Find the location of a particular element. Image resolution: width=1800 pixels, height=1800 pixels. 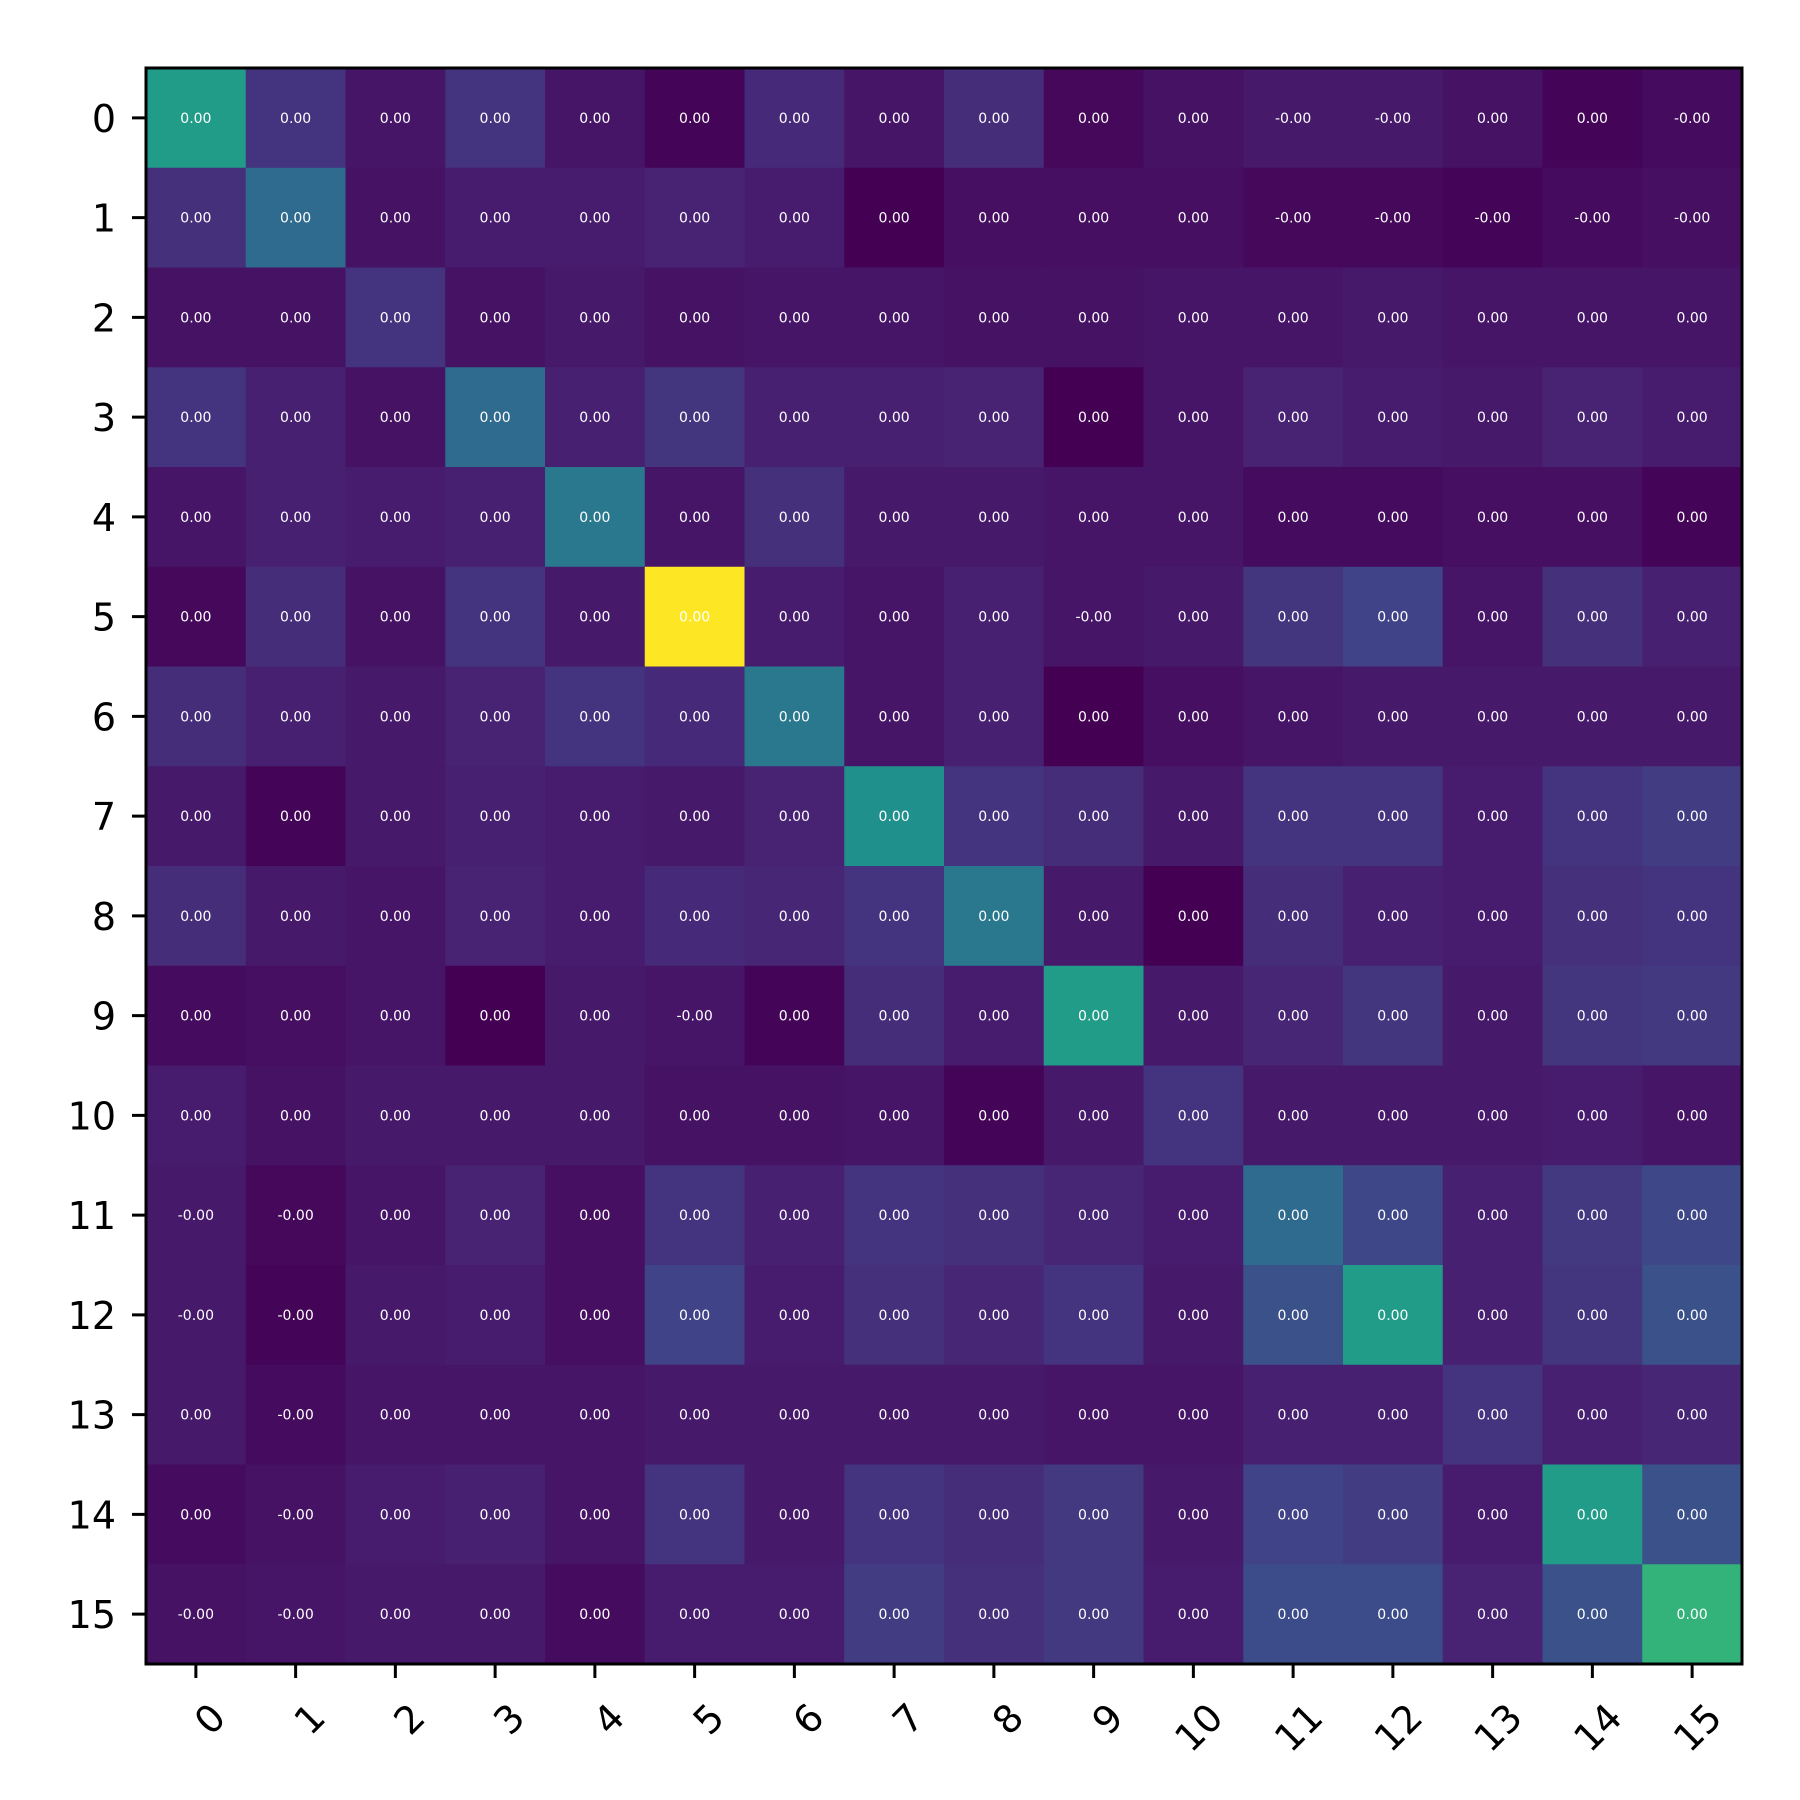

x-tick-label: 10 is located at coordinates (1198, 1727).